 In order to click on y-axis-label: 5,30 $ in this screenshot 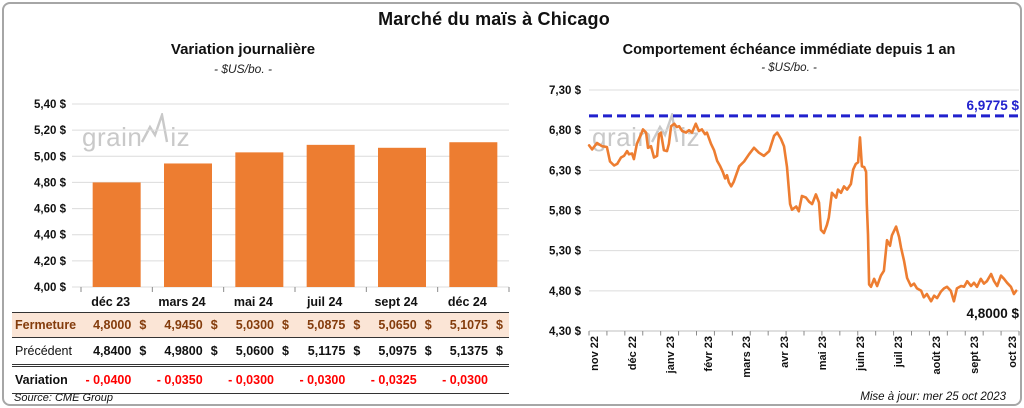, I will do `click(565, 252)`.